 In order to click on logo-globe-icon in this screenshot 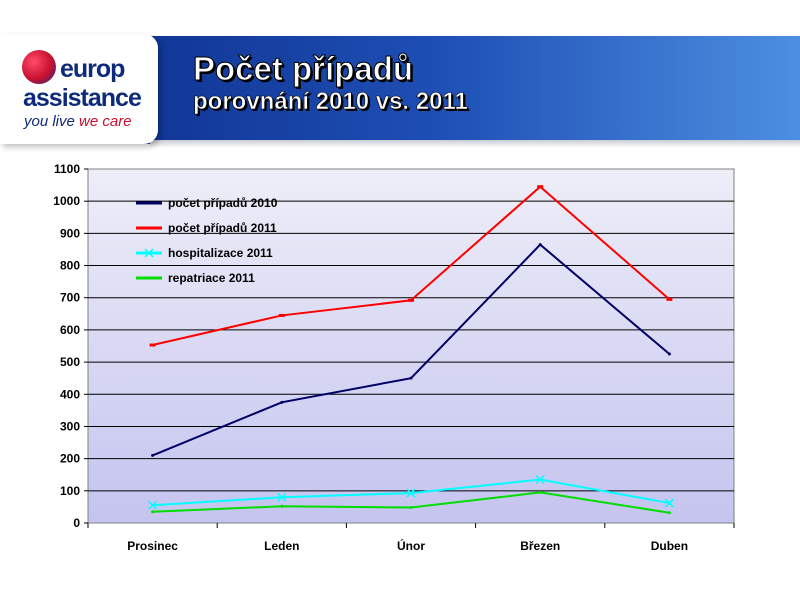, I will do `click(39, 67)`.